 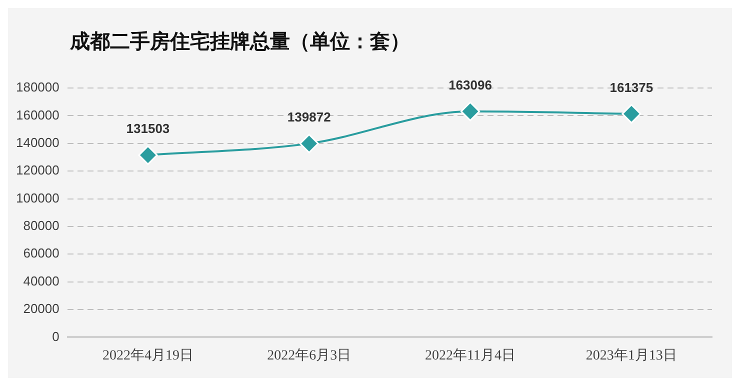 I want to click on data-label: 131503, so click(x=148, y=128).